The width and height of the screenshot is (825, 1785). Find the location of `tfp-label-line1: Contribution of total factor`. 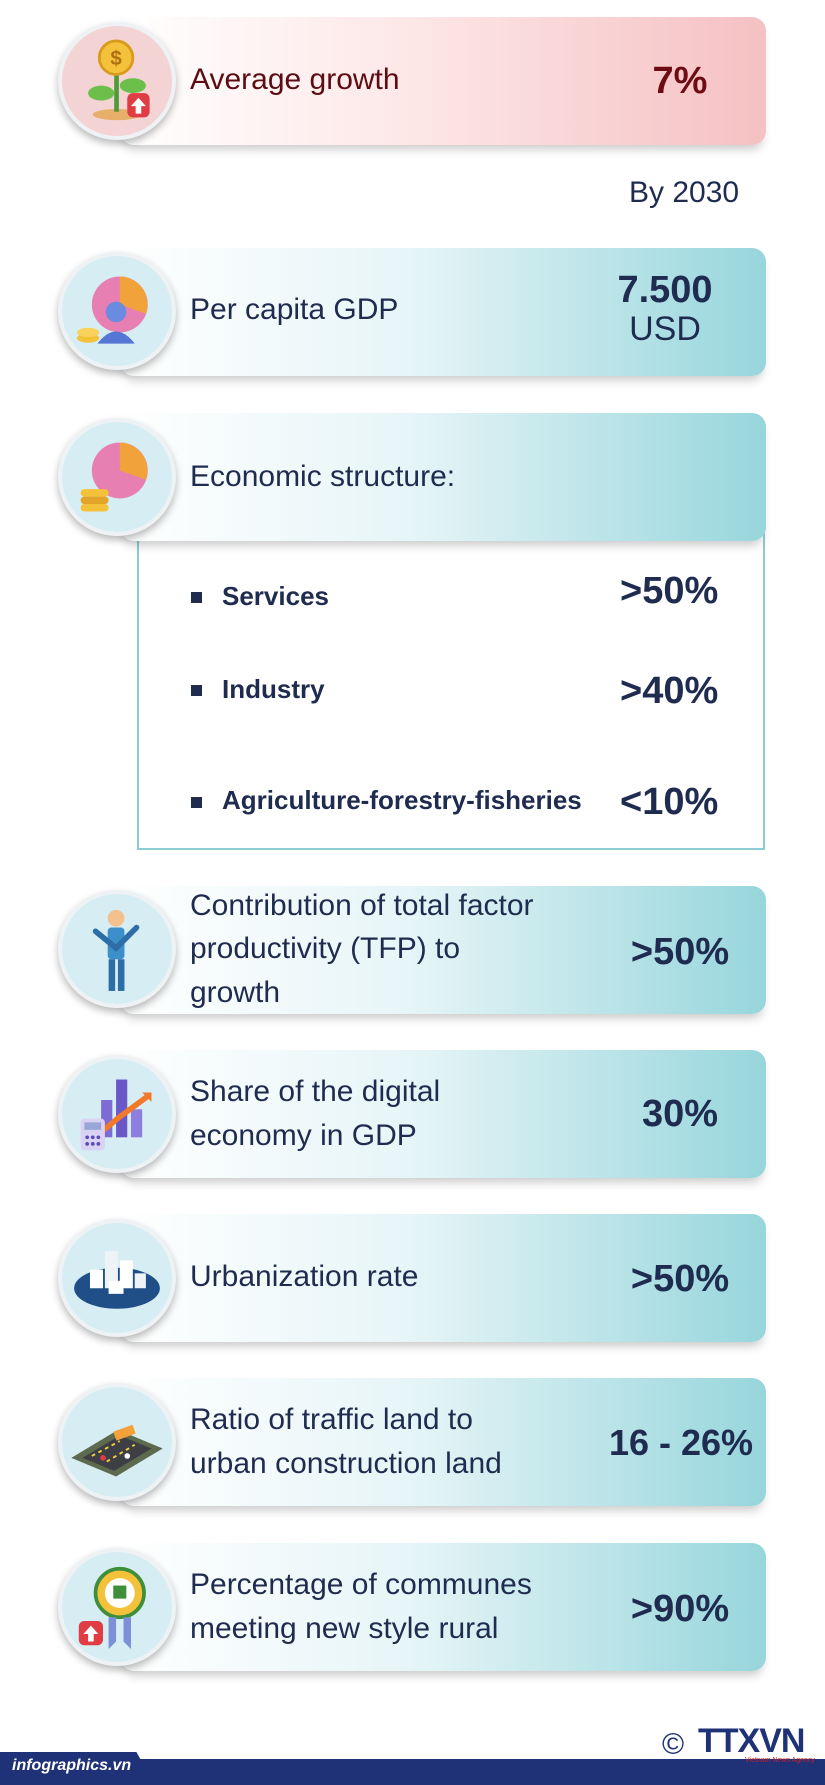

tfp-label-line1: Contribution of total factor is located at coordinates (362, 905).